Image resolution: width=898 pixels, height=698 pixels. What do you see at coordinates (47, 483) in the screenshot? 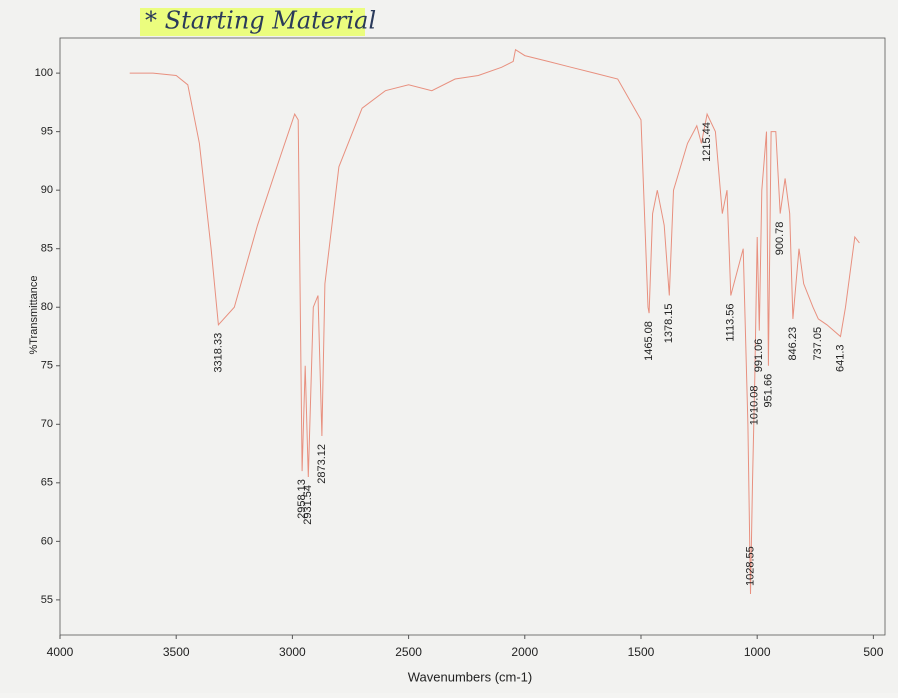
I see `y-tick-label: 65` at bounding box center [47, 483].